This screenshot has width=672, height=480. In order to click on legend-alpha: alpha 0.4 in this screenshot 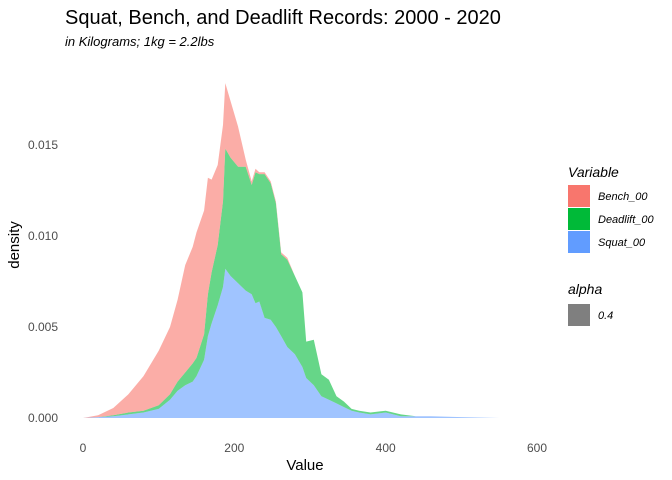, I will do `click(590, 303)`.